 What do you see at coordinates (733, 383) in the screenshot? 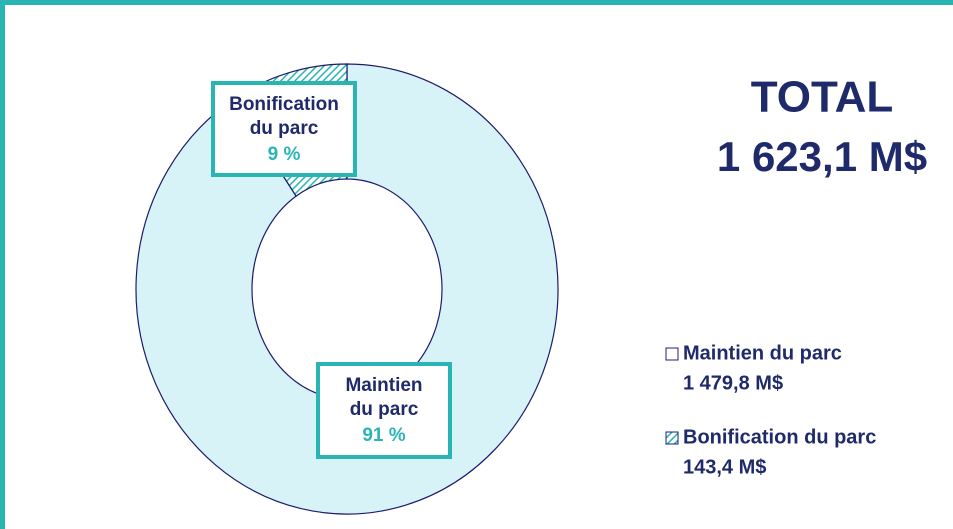
I see `legend-amount: 1 479,8 M$` at bounding box center [733, 383].